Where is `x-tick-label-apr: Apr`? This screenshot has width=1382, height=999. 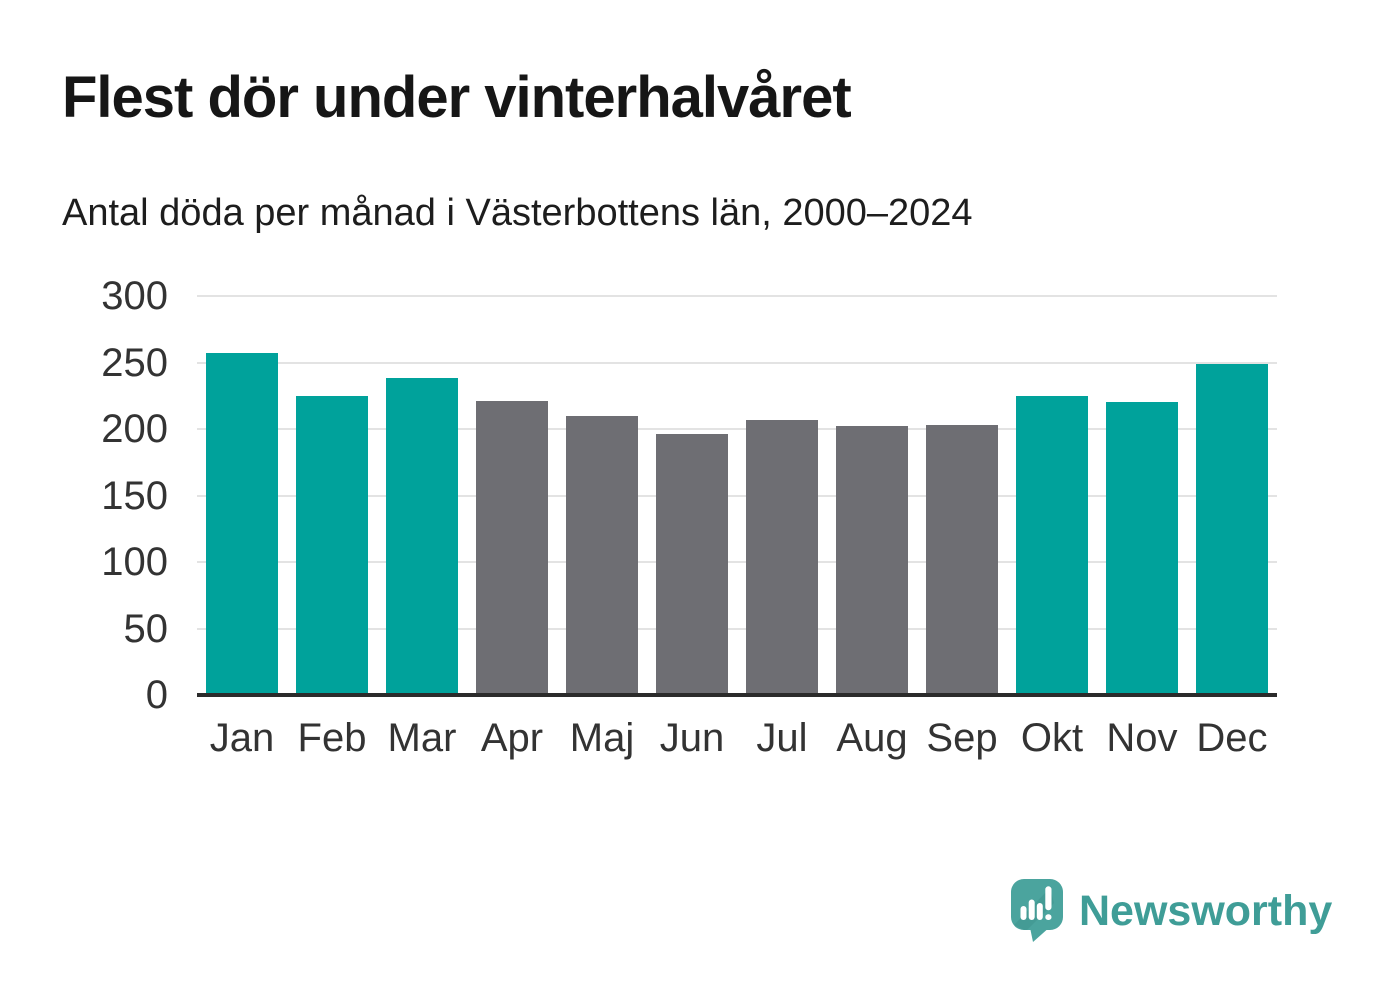
x-tick-label-apr: Apr is located at coordinates (512, 738).